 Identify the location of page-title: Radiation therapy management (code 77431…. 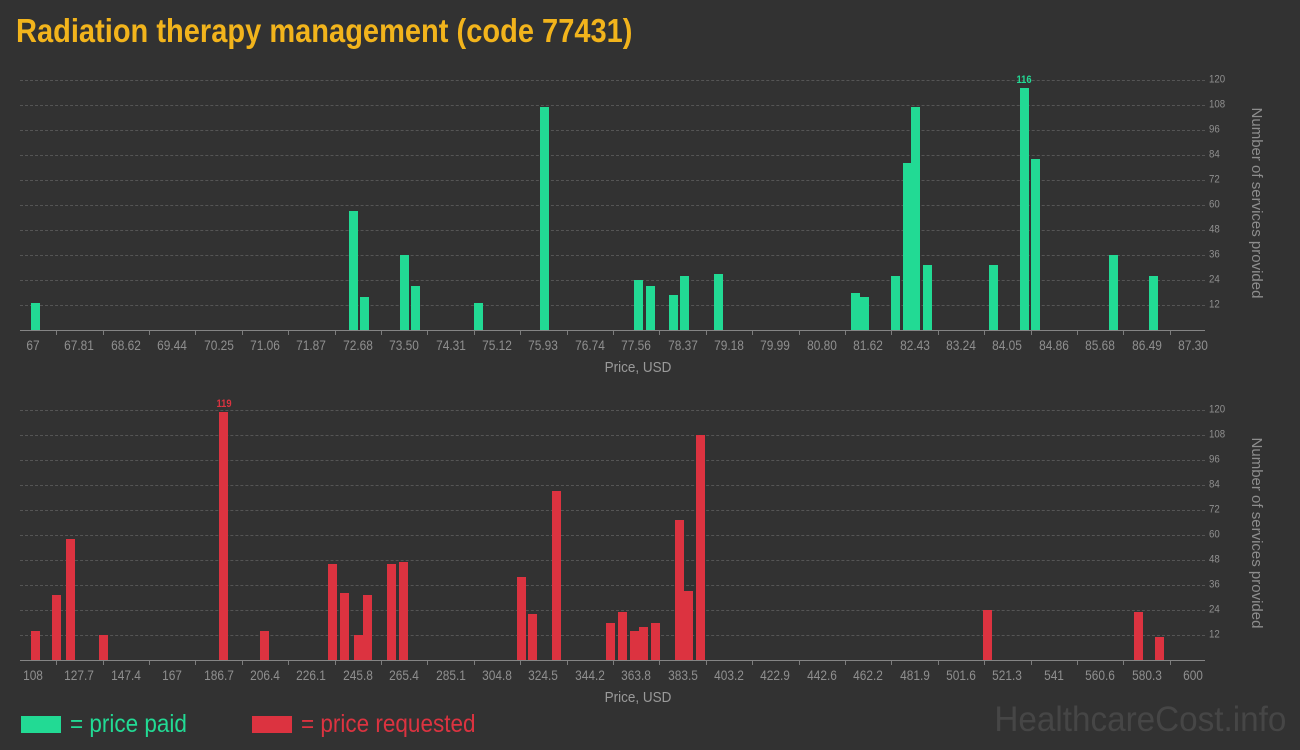
(324, 30).